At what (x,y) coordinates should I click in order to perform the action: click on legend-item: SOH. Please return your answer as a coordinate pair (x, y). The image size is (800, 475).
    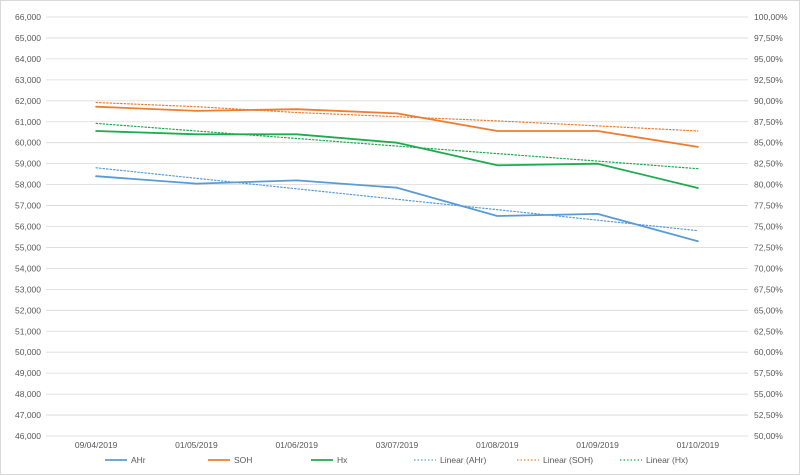
    Looking at the image, I should click on (230, 460).